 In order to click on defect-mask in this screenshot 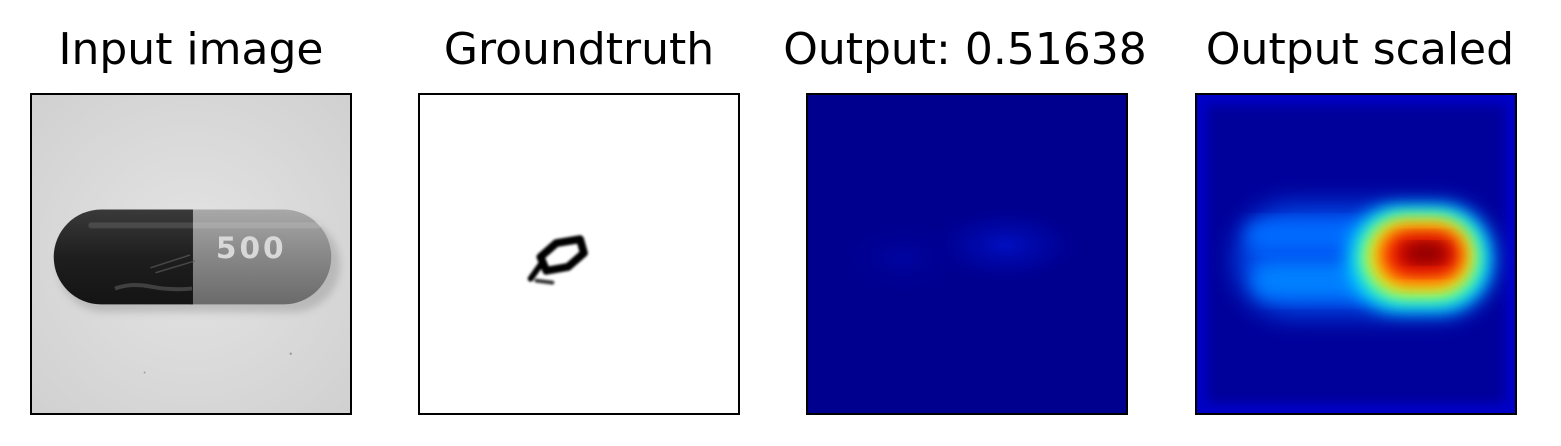, I will do `click(557, 260)`.